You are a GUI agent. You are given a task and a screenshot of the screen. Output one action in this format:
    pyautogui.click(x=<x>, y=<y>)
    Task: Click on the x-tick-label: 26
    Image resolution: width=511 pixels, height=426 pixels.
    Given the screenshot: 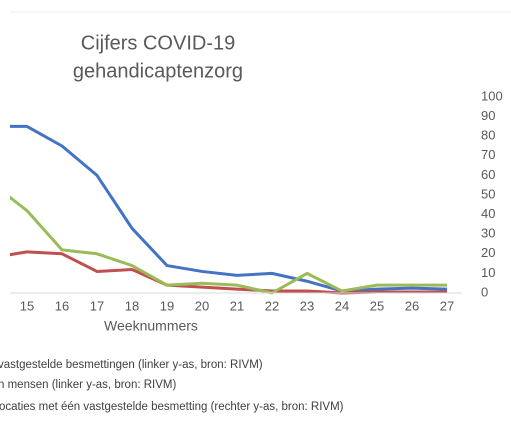 What is the action you would take?
    pyautogui.click(x=412, y=305)
    